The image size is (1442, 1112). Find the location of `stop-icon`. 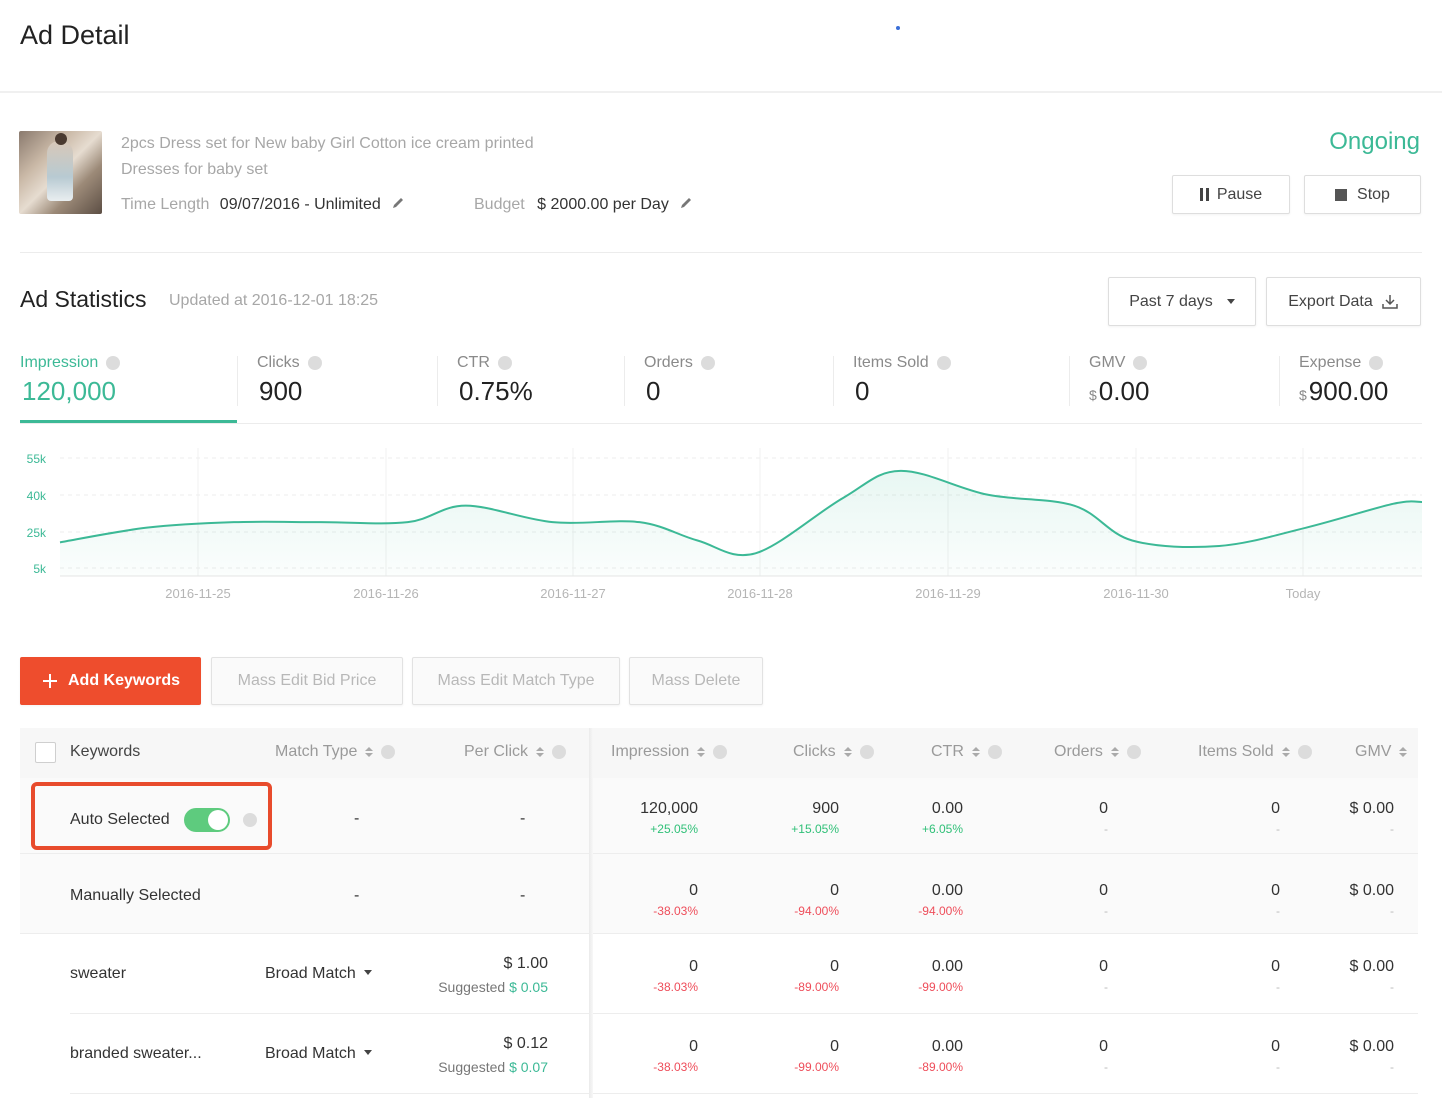

stop-icon is located at coordinates (1341, 194).